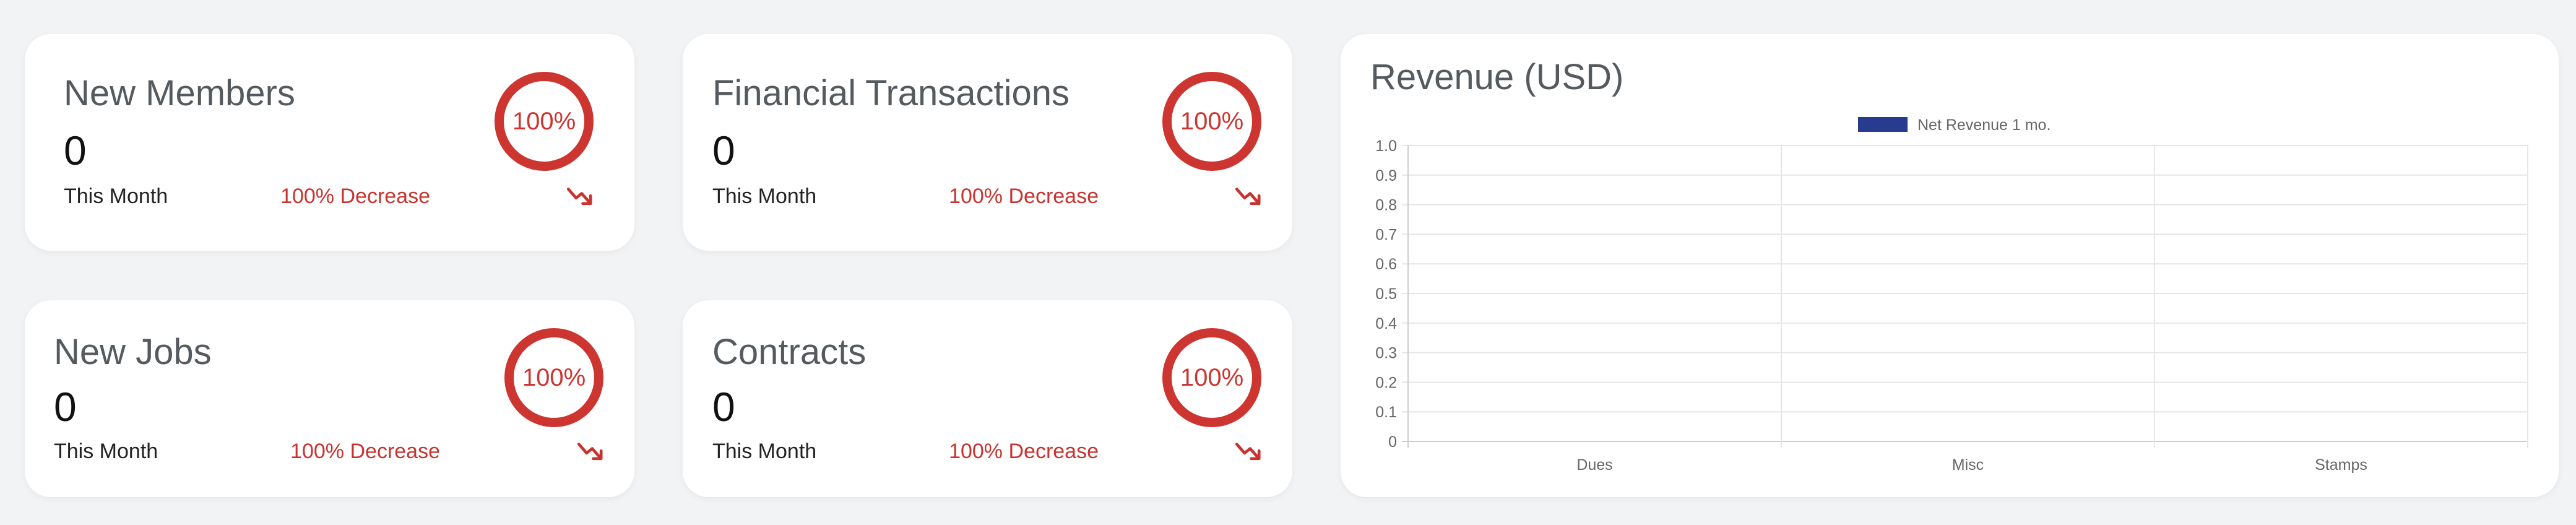  Describe the element at coordinates (1594, 465) in the screenshot. I see `x-tick-label: Dues` at that location.